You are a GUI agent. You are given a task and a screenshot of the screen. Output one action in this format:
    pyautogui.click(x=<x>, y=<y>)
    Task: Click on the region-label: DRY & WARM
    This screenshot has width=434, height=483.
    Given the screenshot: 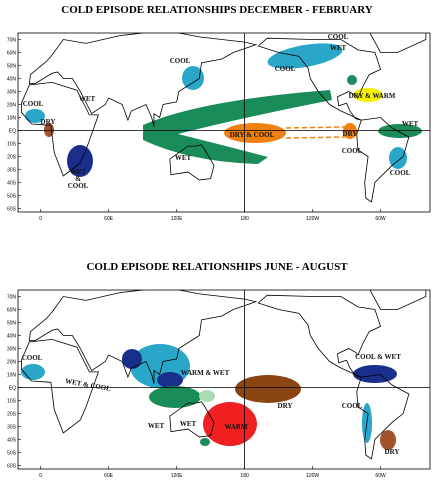 What is the action you would take?
    pyautogui.click(x=372, y=96)
    